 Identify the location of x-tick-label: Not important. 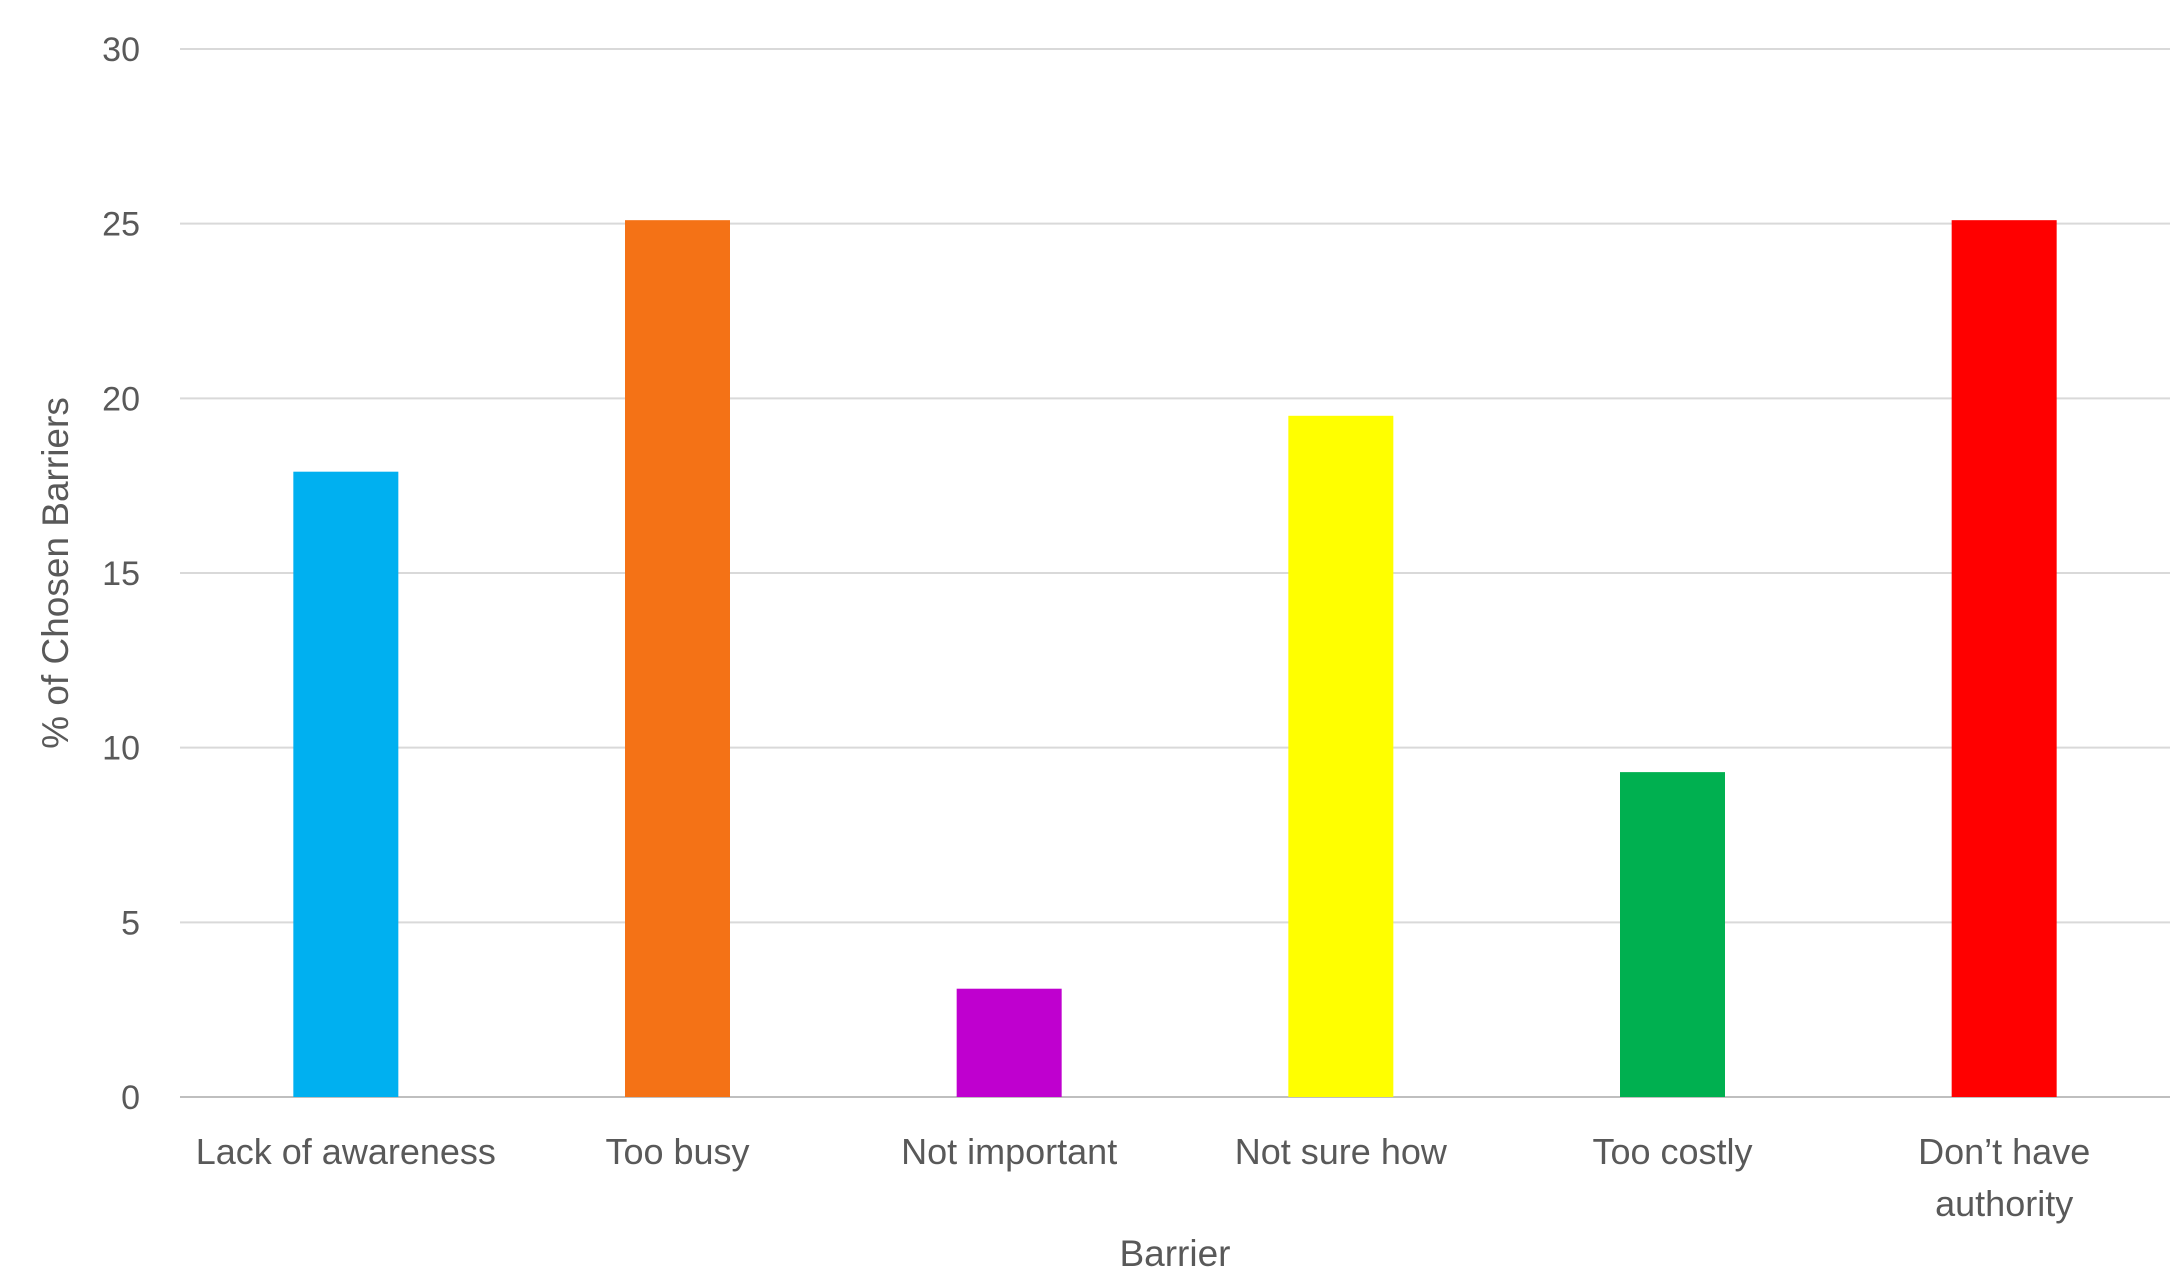
(1009, 1151).